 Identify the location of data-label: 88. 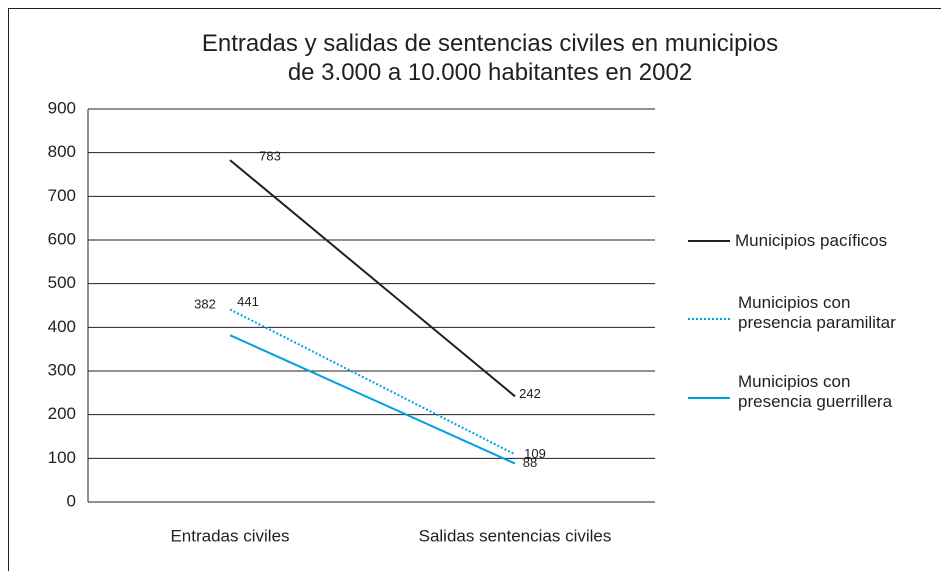
(530, 462).